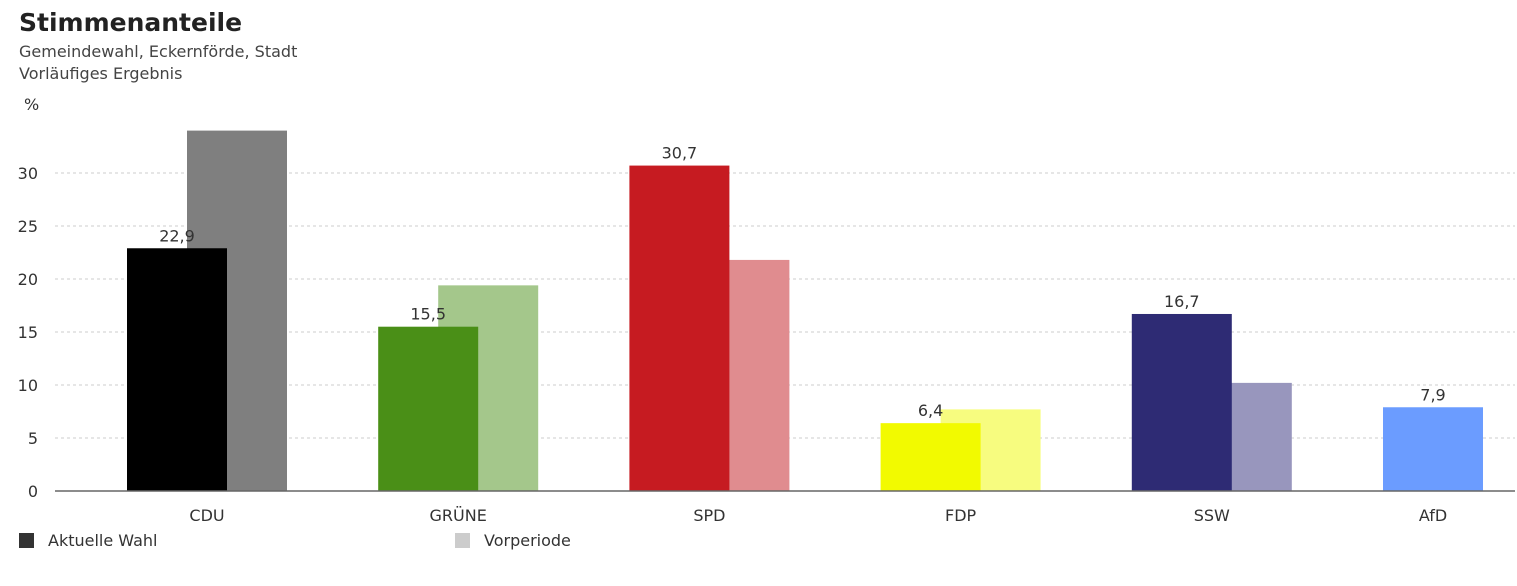  Describe the element at coordinates (961, 515) in the screenshot. I see `x-tick-label-FDP: FDP` at that location.